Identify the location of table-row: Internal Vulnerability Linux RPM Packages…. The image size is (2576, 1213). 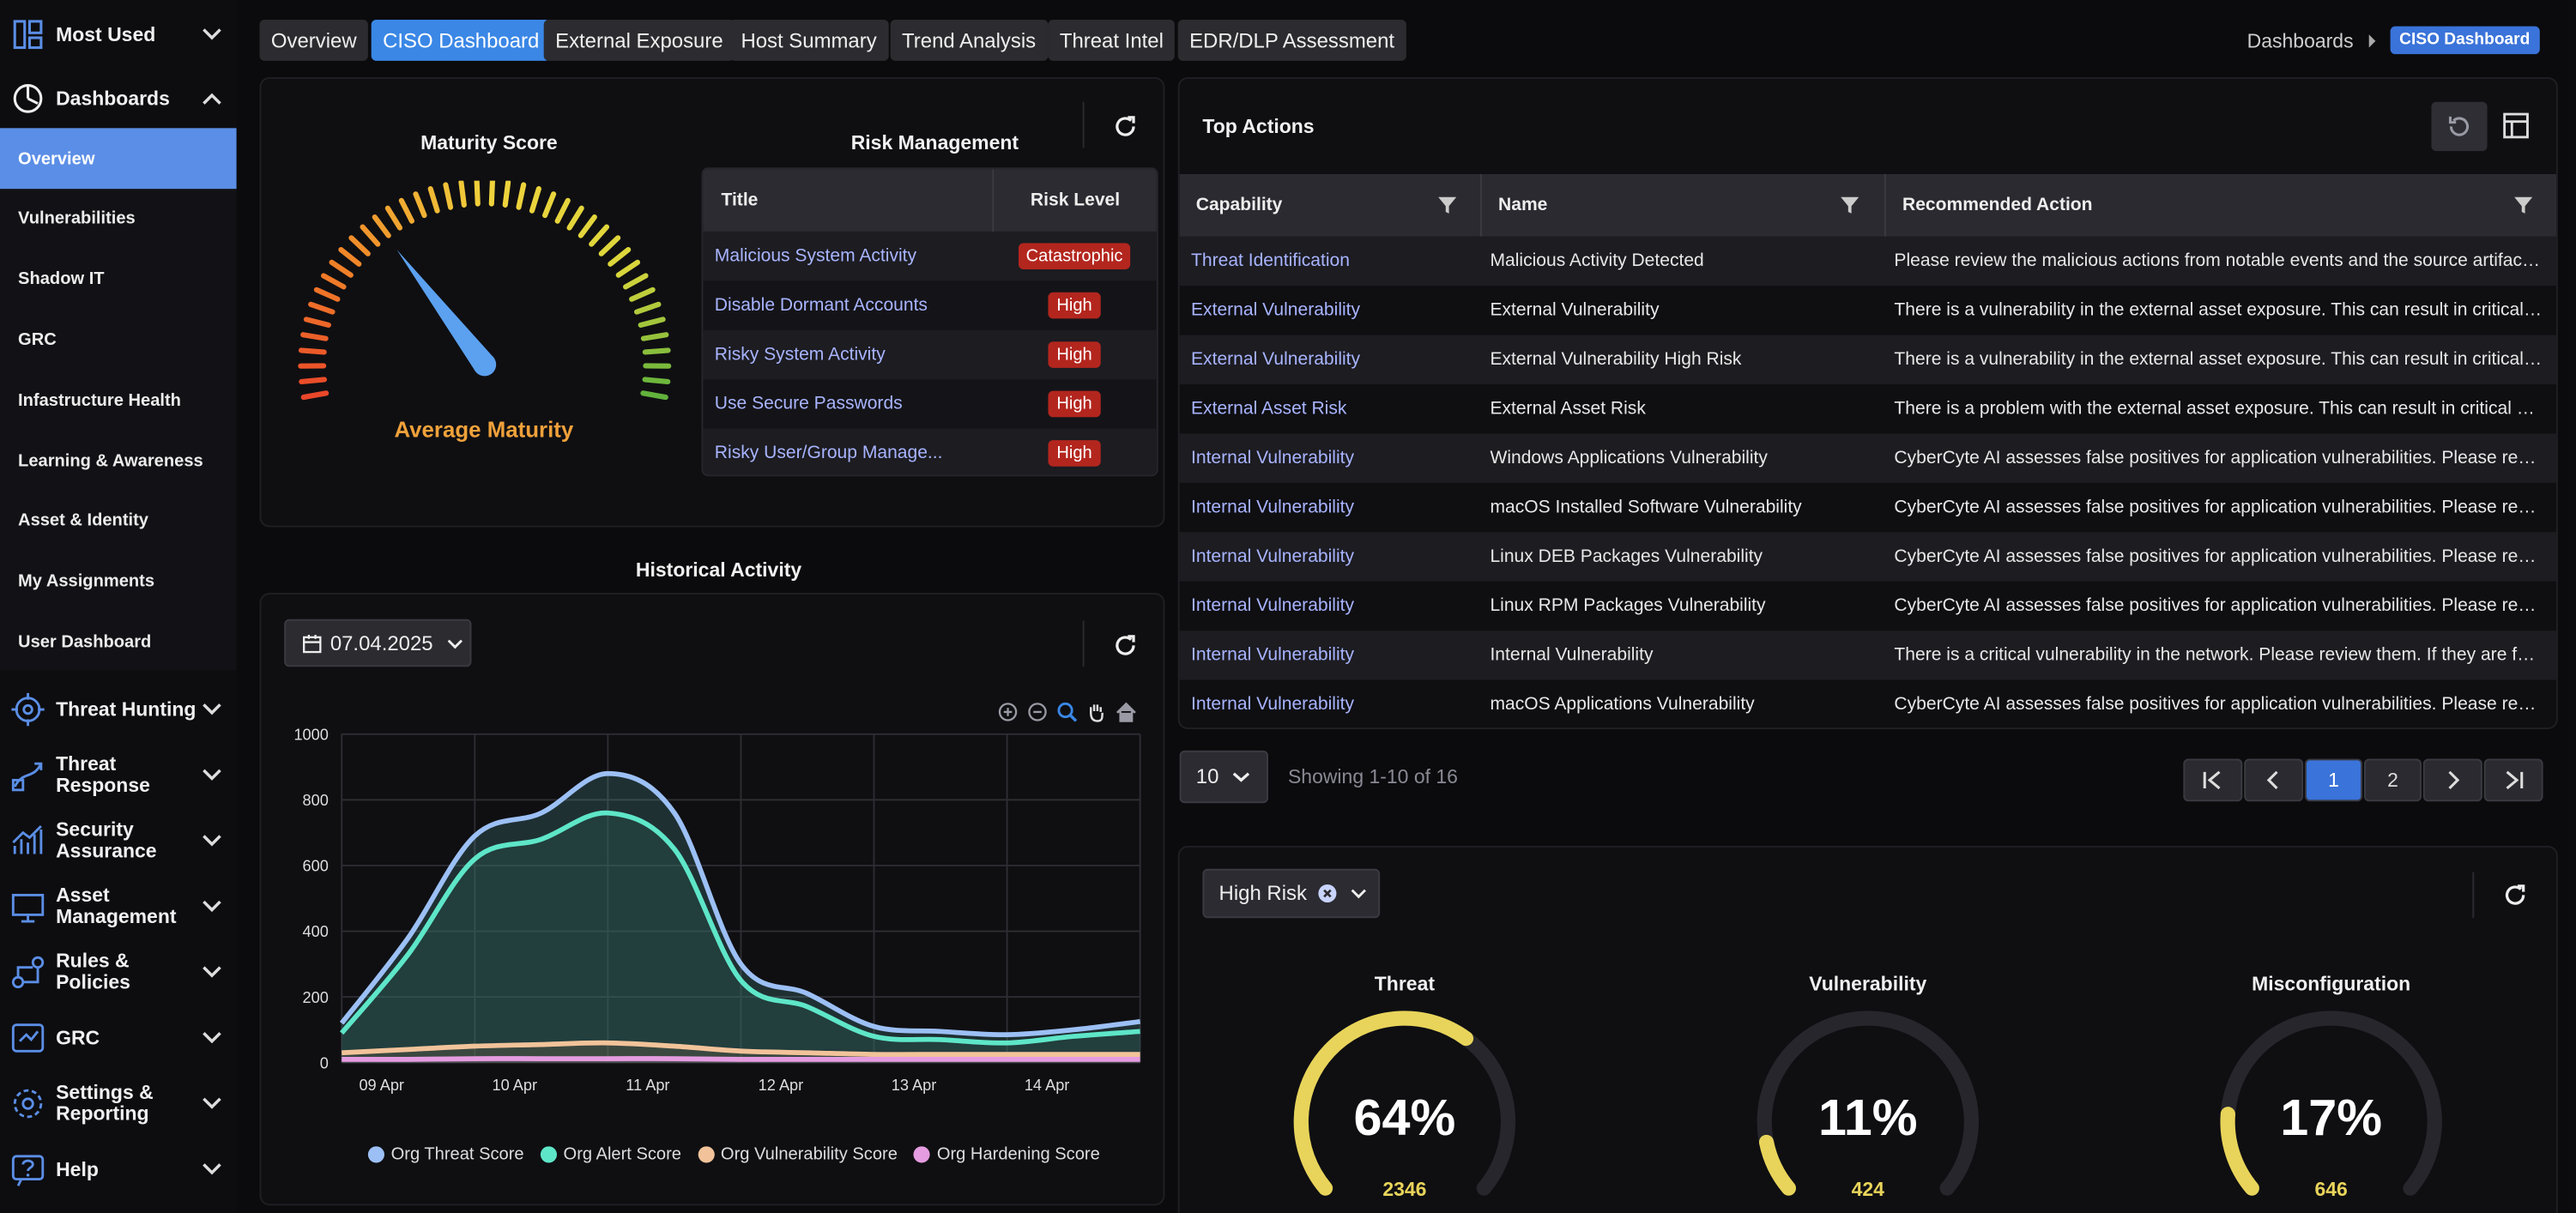
(1868, 606).